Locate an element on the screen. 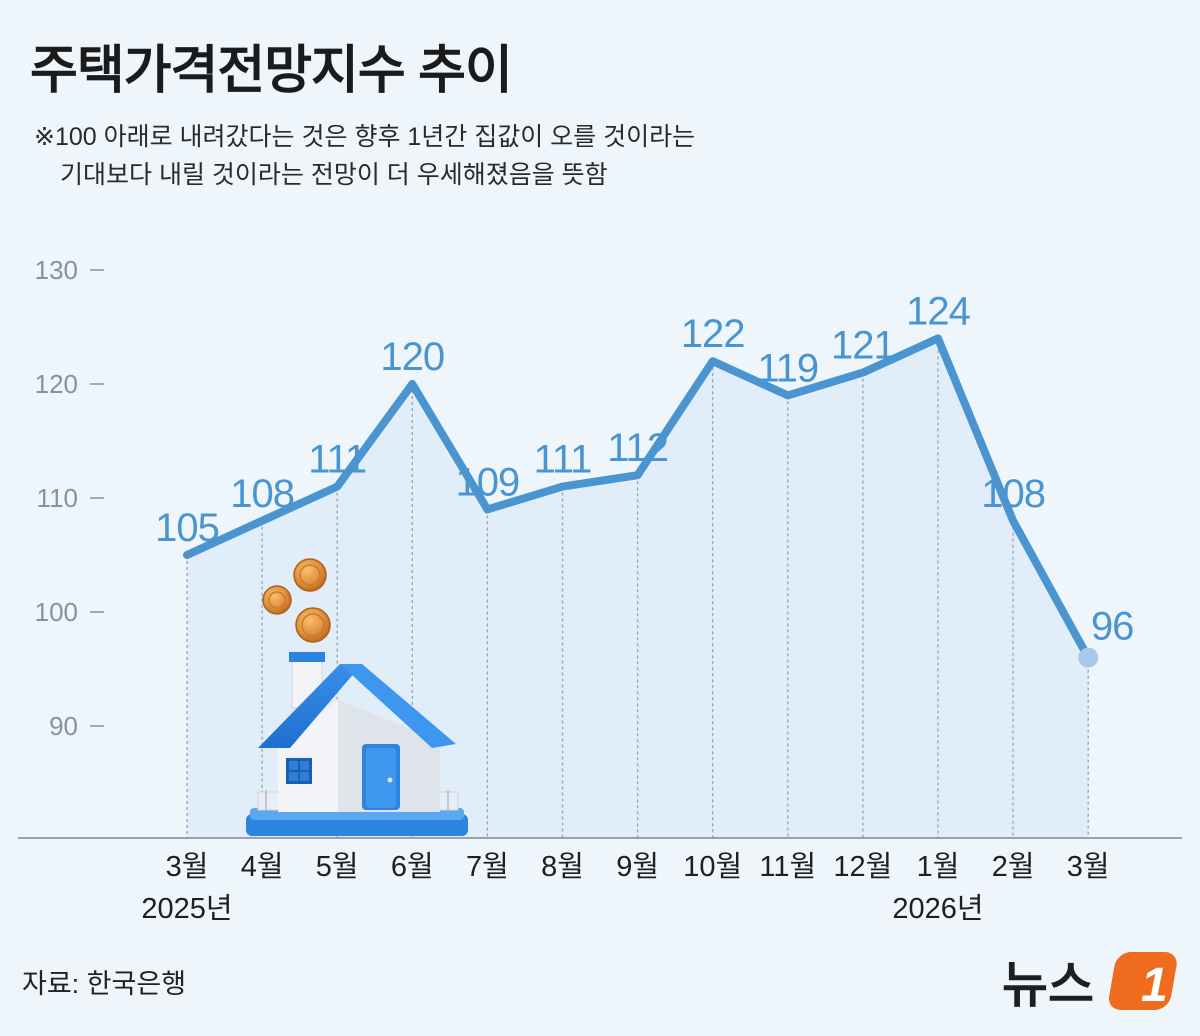  x-tick-label: 8월 is located at coordinates (562, 866).